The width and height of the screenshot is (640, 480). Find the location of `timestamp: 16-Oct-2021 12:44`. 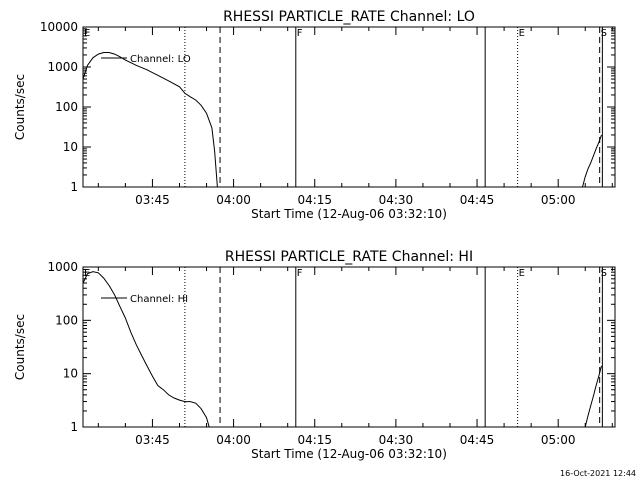

timestamp: 16-Oct-2021 12:44 is located at coordinates (598, 473).